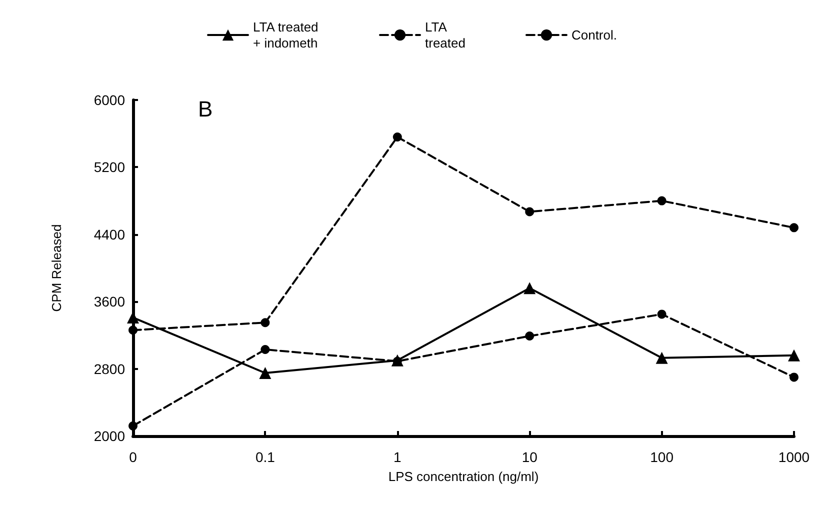  What do you see at coordinates (110, 234) in the screenshot?
I see `y-tick-label: 4400` at bounding box center [110, 234].